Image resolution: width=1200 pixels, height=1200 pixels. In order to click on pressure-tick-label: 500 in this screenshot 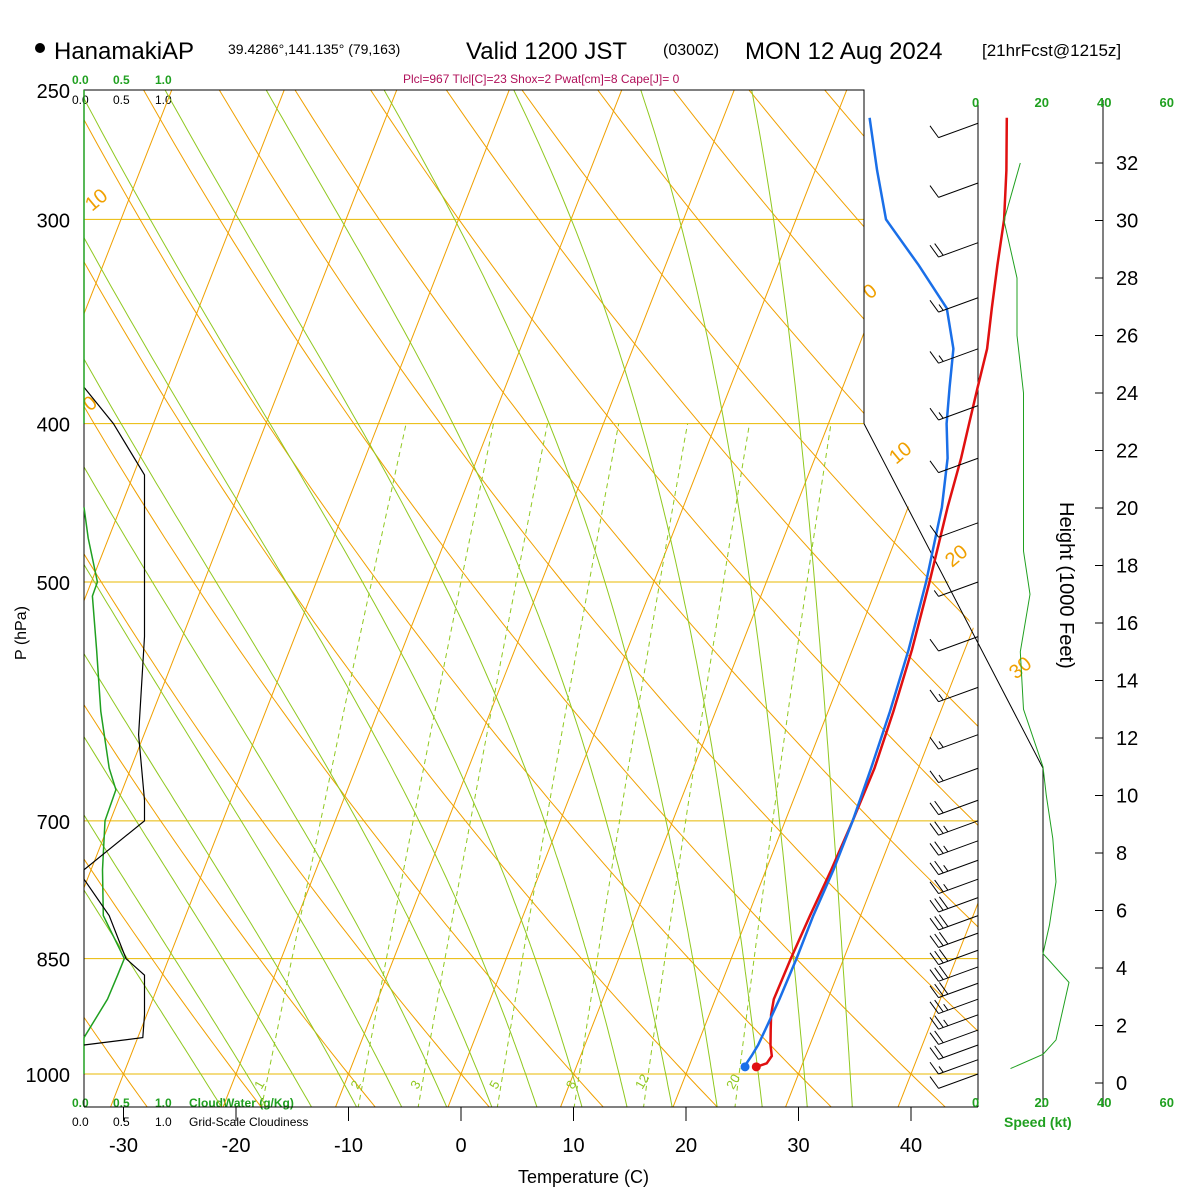, I will do `click(53, 584)`.